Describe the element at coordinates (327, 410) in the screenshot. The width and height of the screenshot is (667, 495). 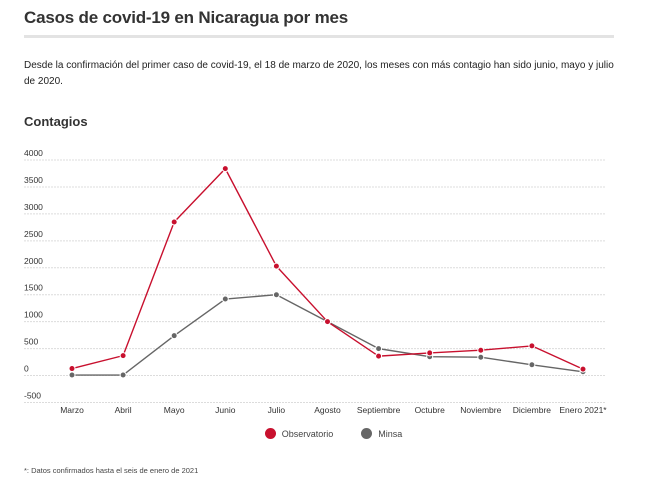
I see `x-tick-label: Agosto` at that location.